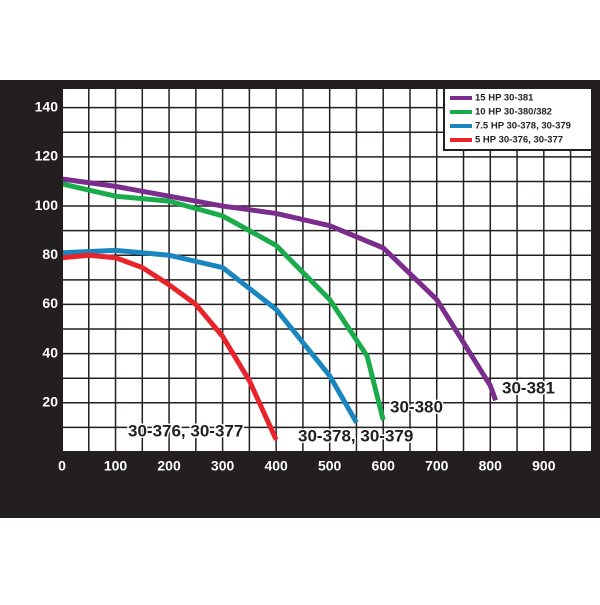  I want to click on y-tick-label: 140, so click(47, 106).